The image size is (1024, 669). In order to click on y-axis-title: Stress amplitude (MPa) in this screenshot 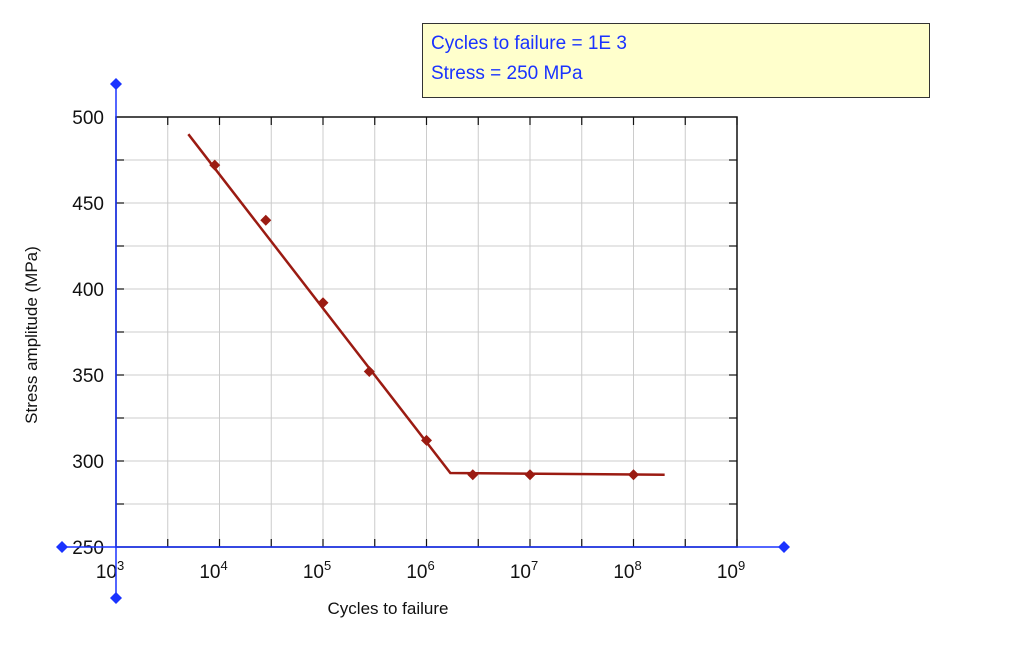, I will do `click(31, 335)`.